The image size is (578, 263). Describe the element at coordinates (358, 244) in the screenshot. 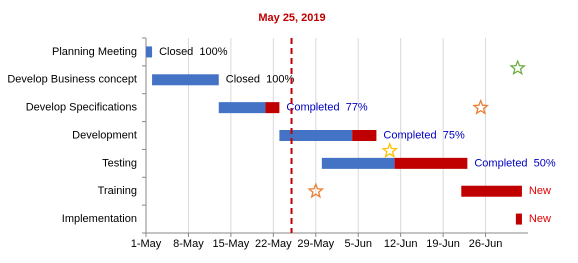

I see `x-tick-label: 5-Jun` at that location.